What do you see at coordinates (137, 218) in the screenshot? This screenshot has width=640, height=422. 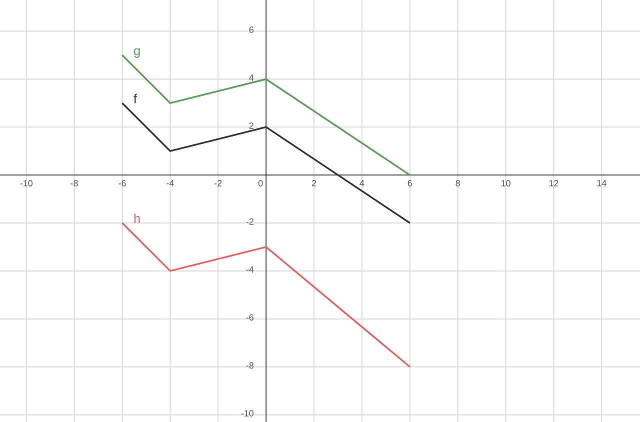 I see `series-label: h` at bounding box center [137, 218].